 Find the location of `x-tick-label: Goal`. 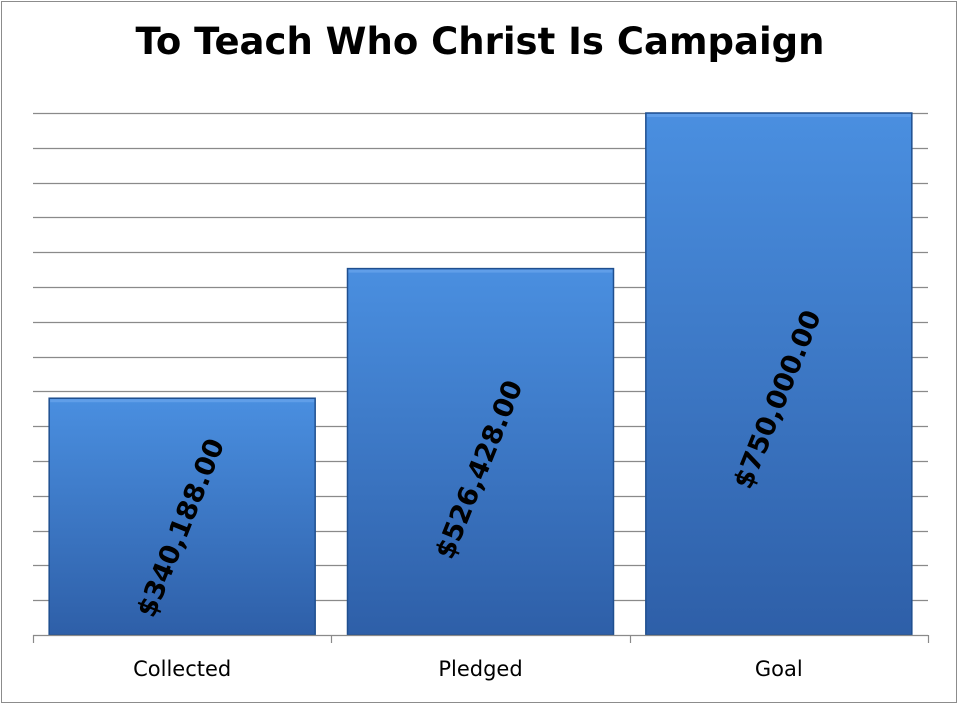

x-tick-label: Goal is located at coordinates (779, 669).